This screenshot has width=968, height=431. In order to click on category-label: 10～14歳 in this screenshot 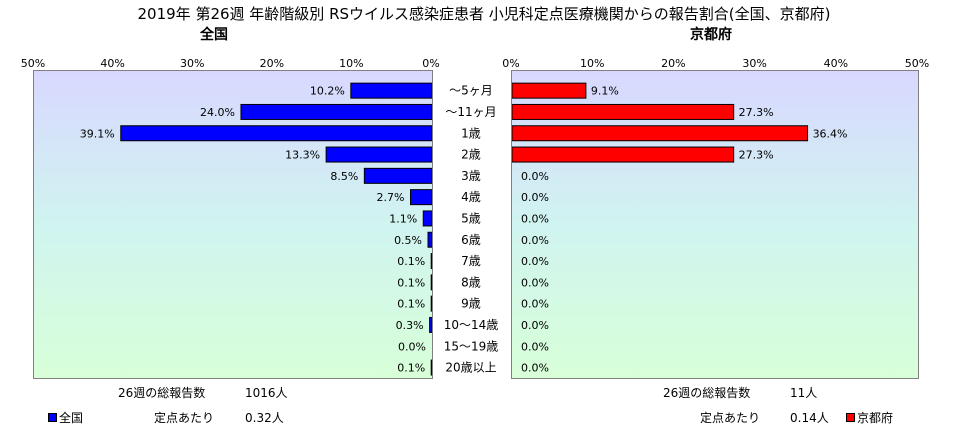, I will do `click(471, 325)`.